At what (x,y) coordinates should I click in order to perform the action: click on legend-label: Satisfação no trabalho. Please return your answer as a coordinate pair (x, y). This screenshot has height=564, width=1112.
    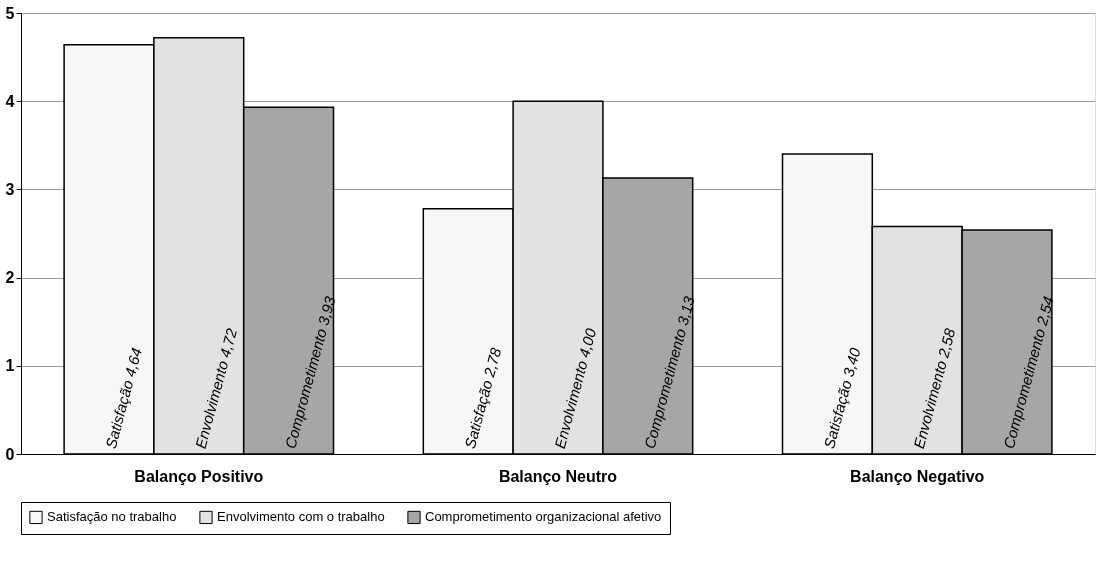
    Looking at the image, I should click on (112, 517).